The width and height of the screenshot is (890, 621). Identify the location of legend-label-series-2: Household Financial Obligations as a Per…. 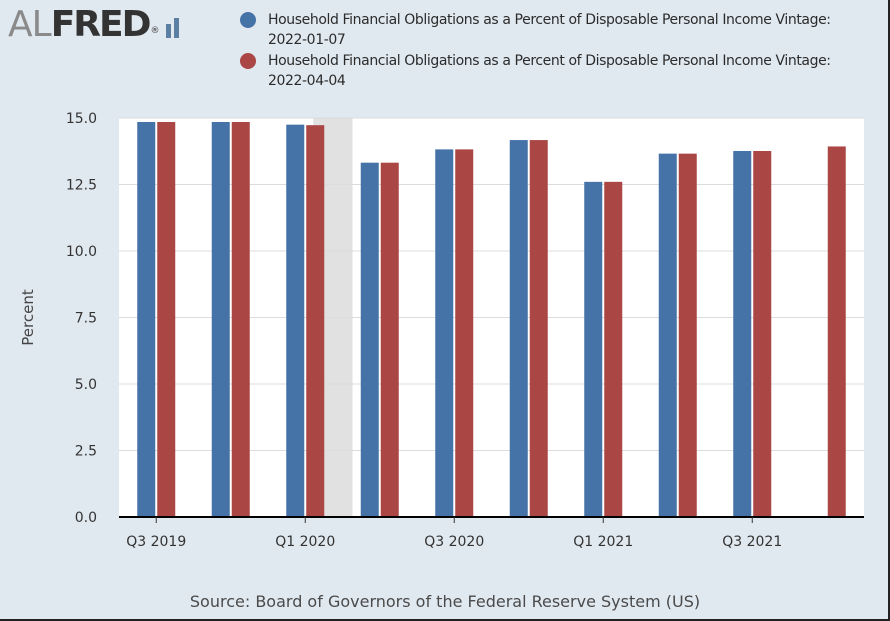
(549, 71).